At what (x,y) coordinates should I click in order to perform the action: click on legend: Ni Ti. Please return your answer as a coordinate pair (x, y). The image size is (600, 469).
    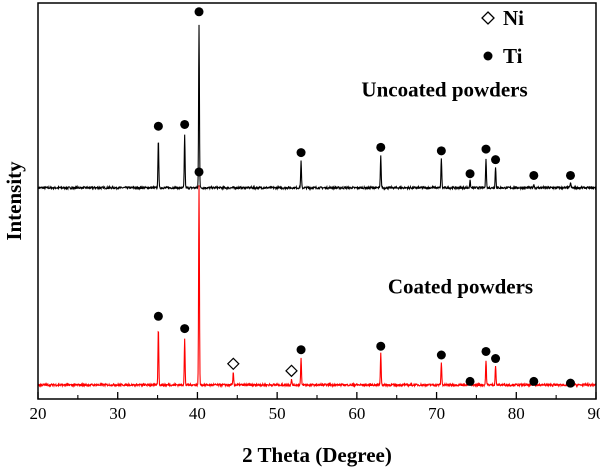
    Looking at the image, I should click on (502, 37).